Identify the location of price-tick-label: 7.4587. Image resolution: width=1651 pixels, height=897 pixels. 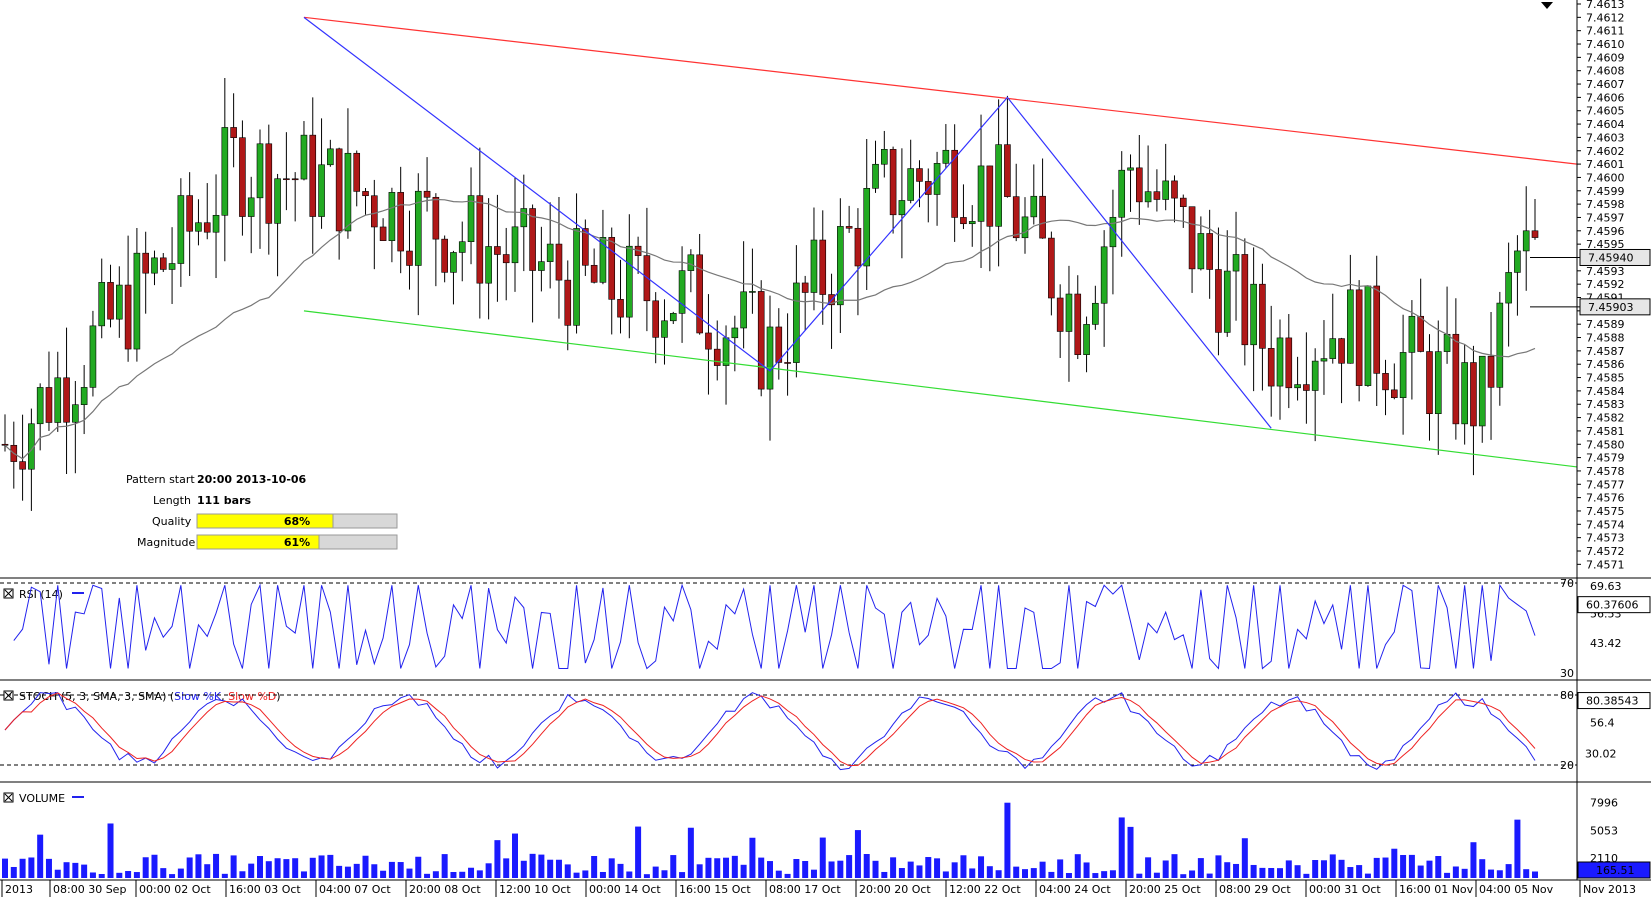
(1605, 351).